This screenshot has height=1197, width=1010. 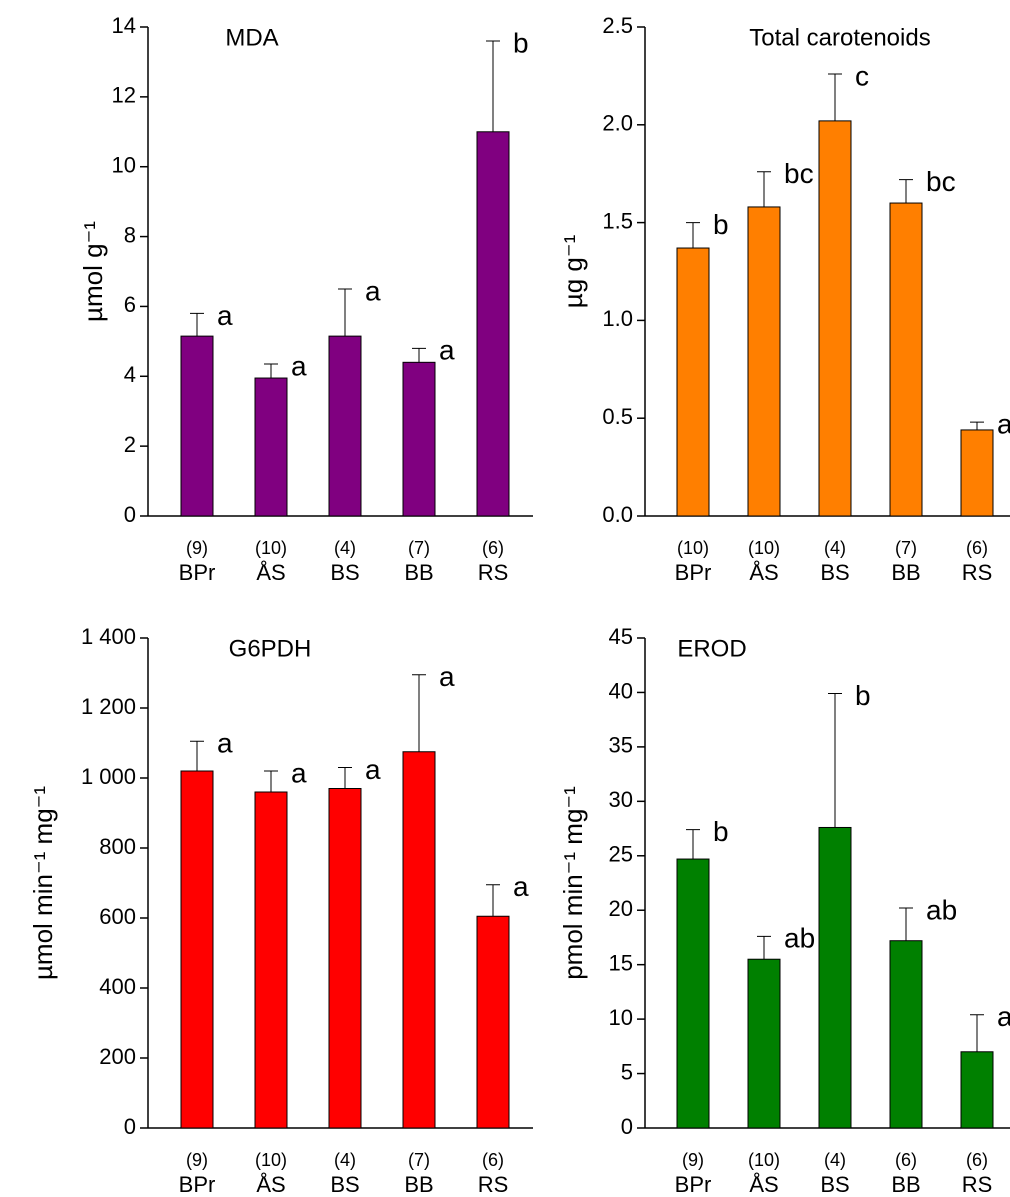 What do you see at coordinates (130, 234) in the screenshot?
I see `y-tick-label: 8` at bounding box center [130, 234].